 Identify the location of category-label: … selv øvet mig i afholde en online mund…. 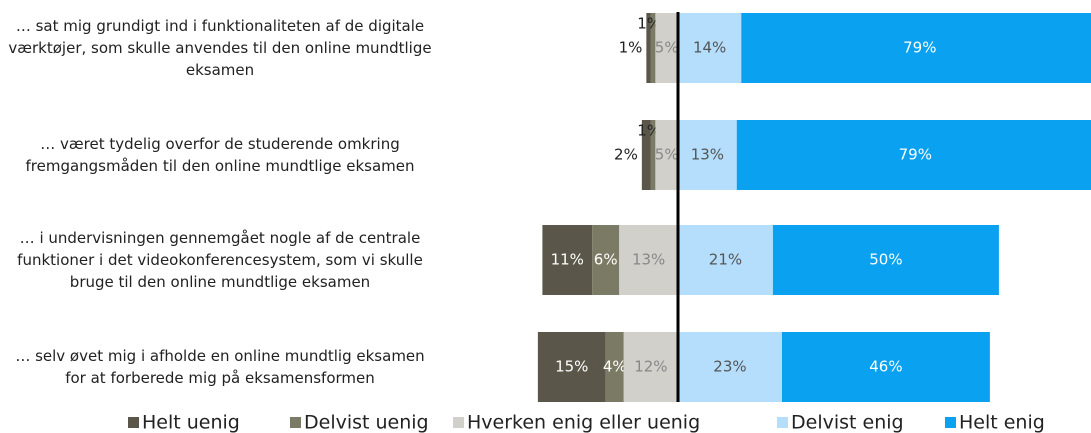
(220, 367).